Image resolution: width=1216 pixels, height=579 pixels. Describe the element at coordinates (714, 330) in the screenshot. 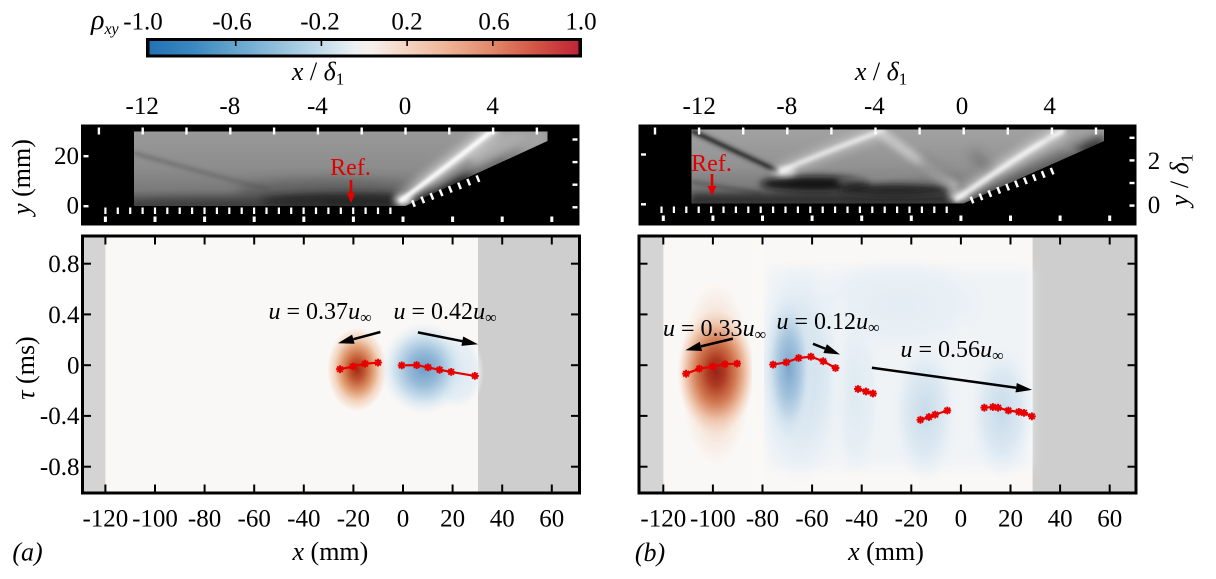

I see `svg-text: u = 0.33u∞` at that location.